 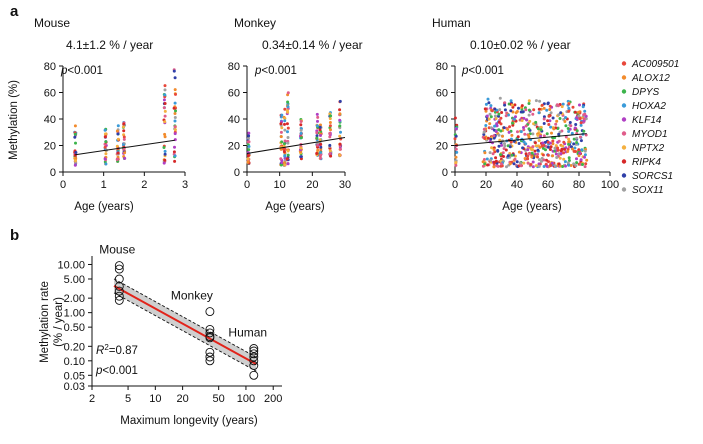 What do you see at coordinates (125, 147) in the screenshot?
I see `mouse-trend-line` at bounding box center [125, 147].